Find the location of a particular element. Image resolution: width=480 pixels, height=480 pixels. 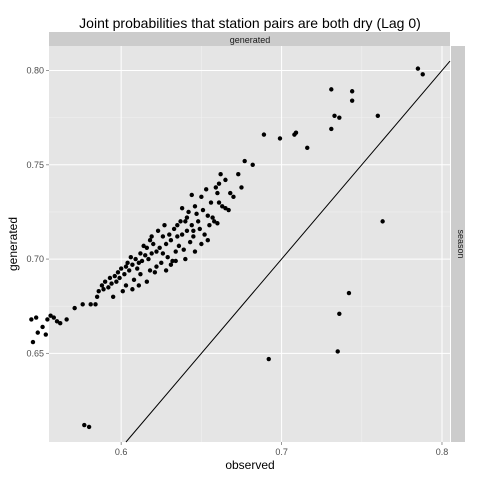

x-axis-title: observed is located at coordinates (249, 465).